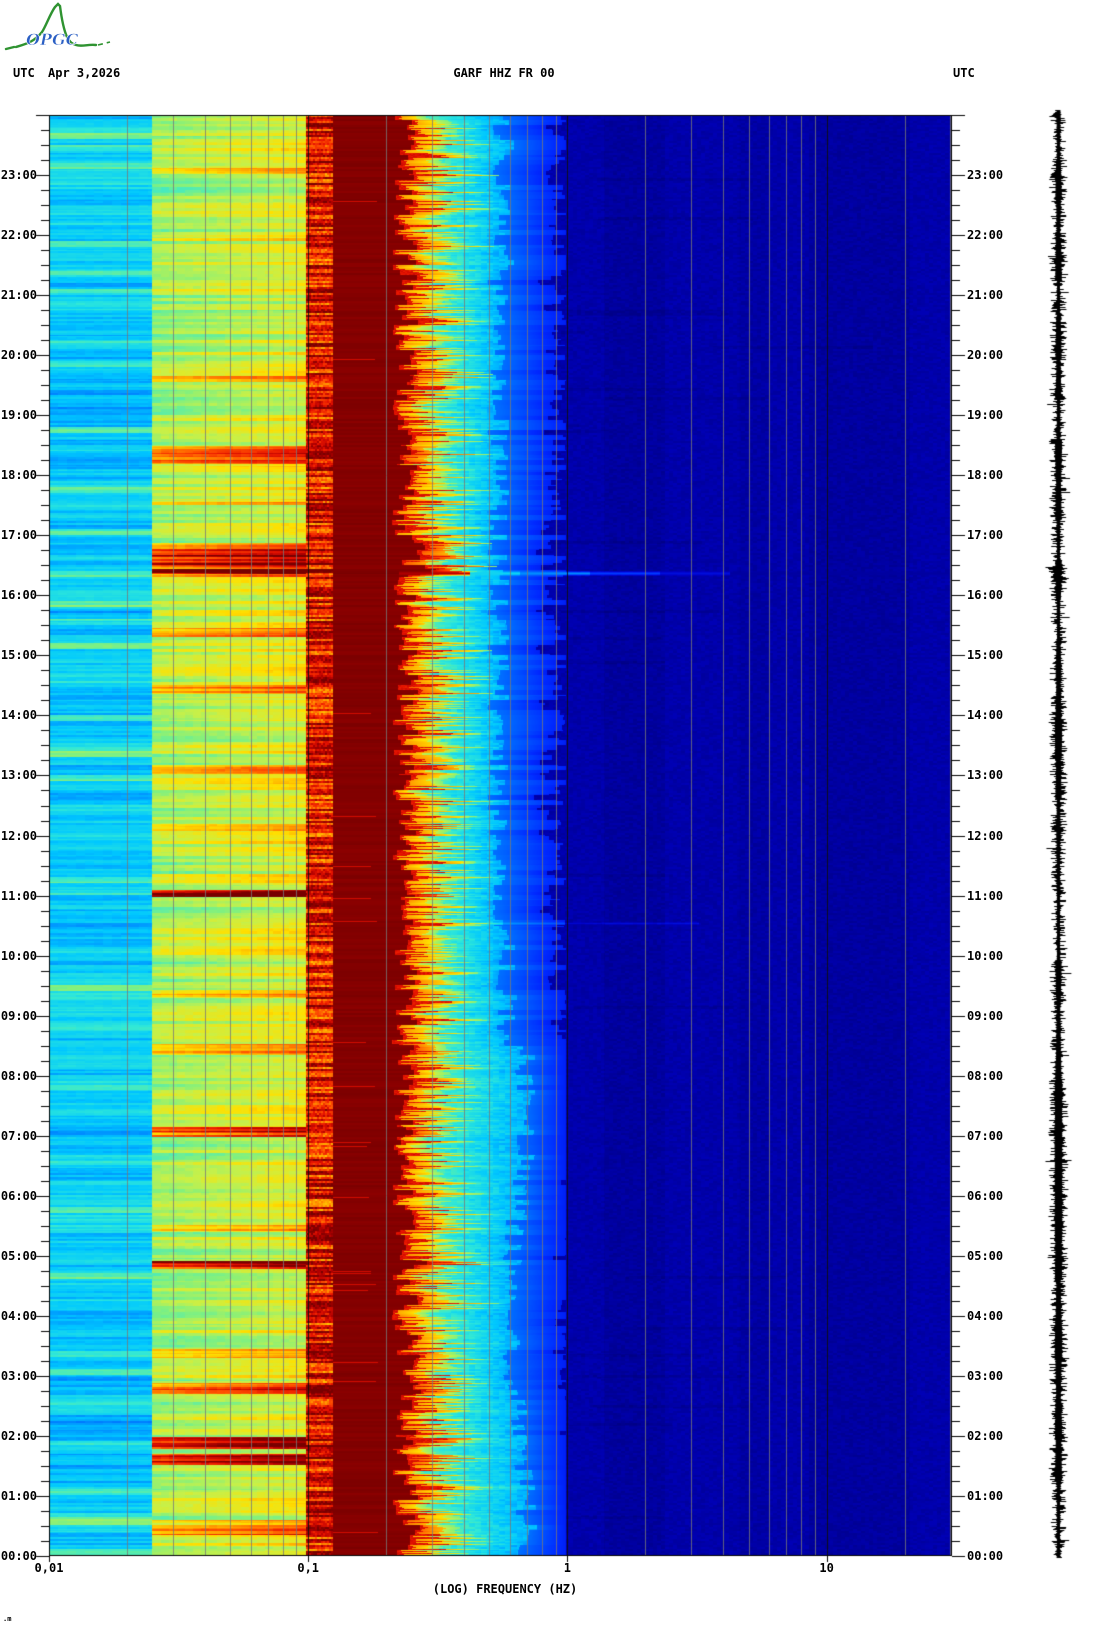 This screenshot has width=1102, height=1634. Describe the element at coordinates (104, 43) in the screenshot. I see `logo-dash-tail-icon` at that location.